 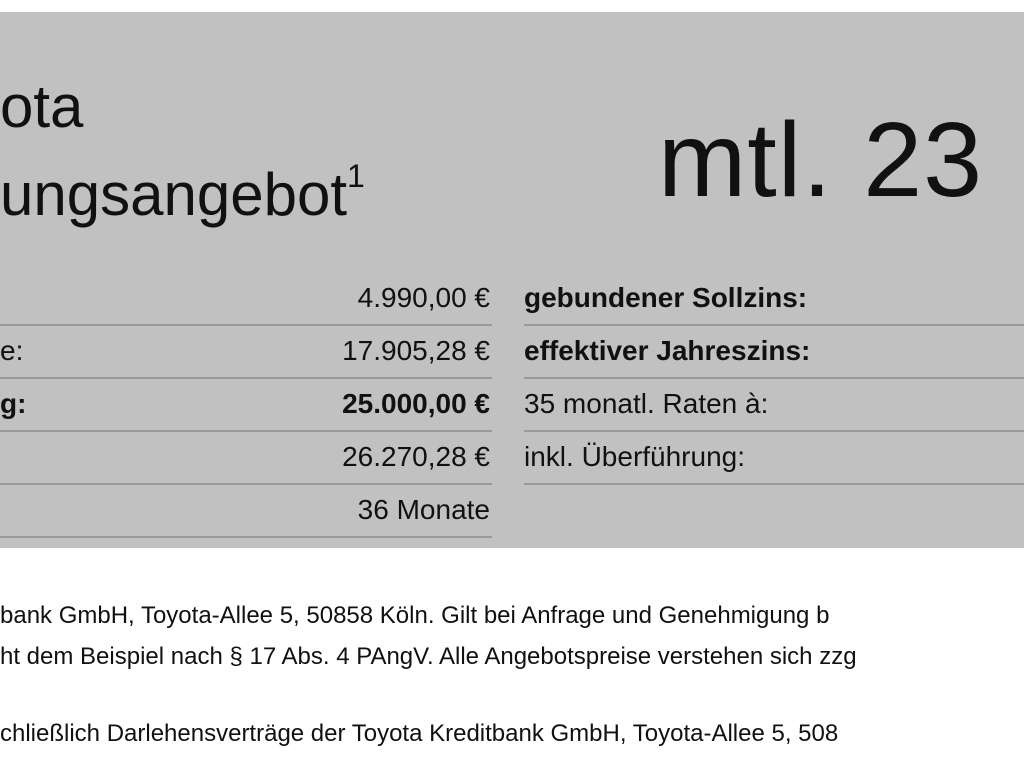 What do you see at coordinates (423, 509) in the screenshot?
I see `row-value: 36 Monate` at bounding box center [423, 509].